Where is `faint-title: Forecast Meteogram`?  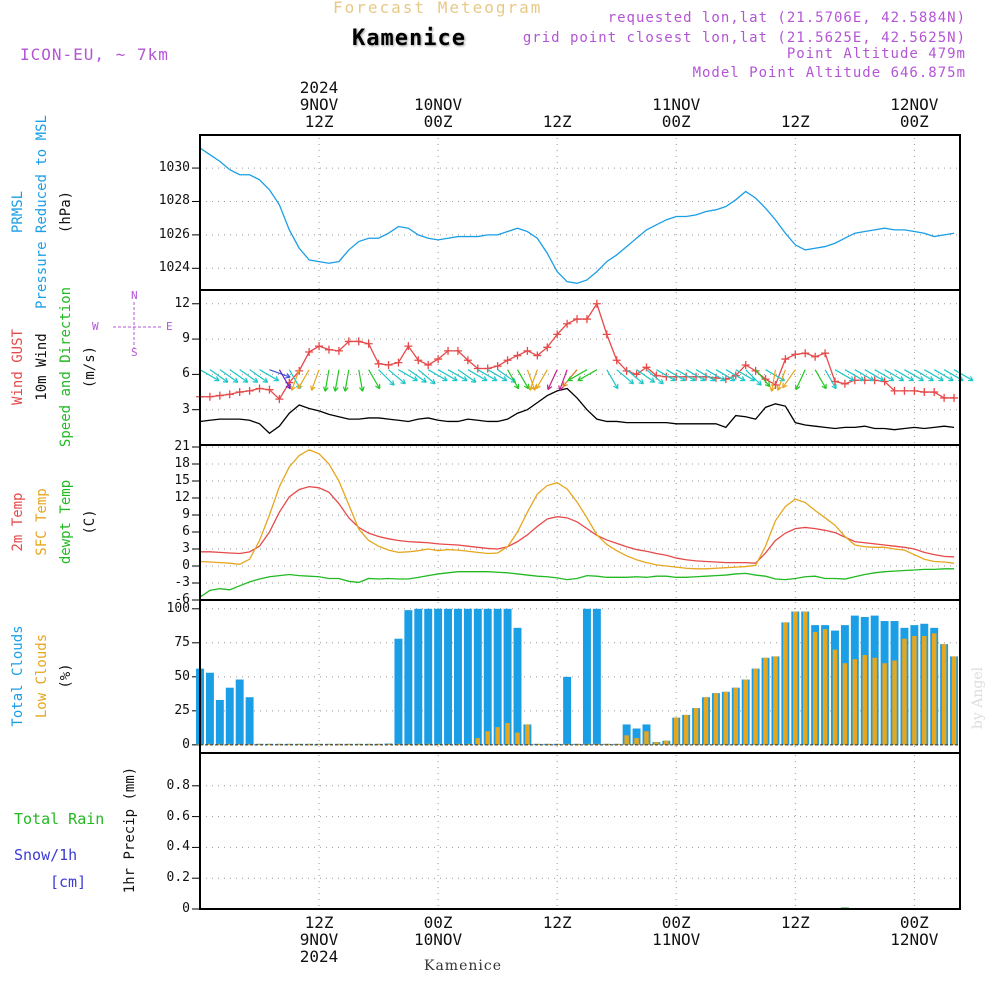 faint-title: Forecast Meteogram is located at coordinates (438, 8).